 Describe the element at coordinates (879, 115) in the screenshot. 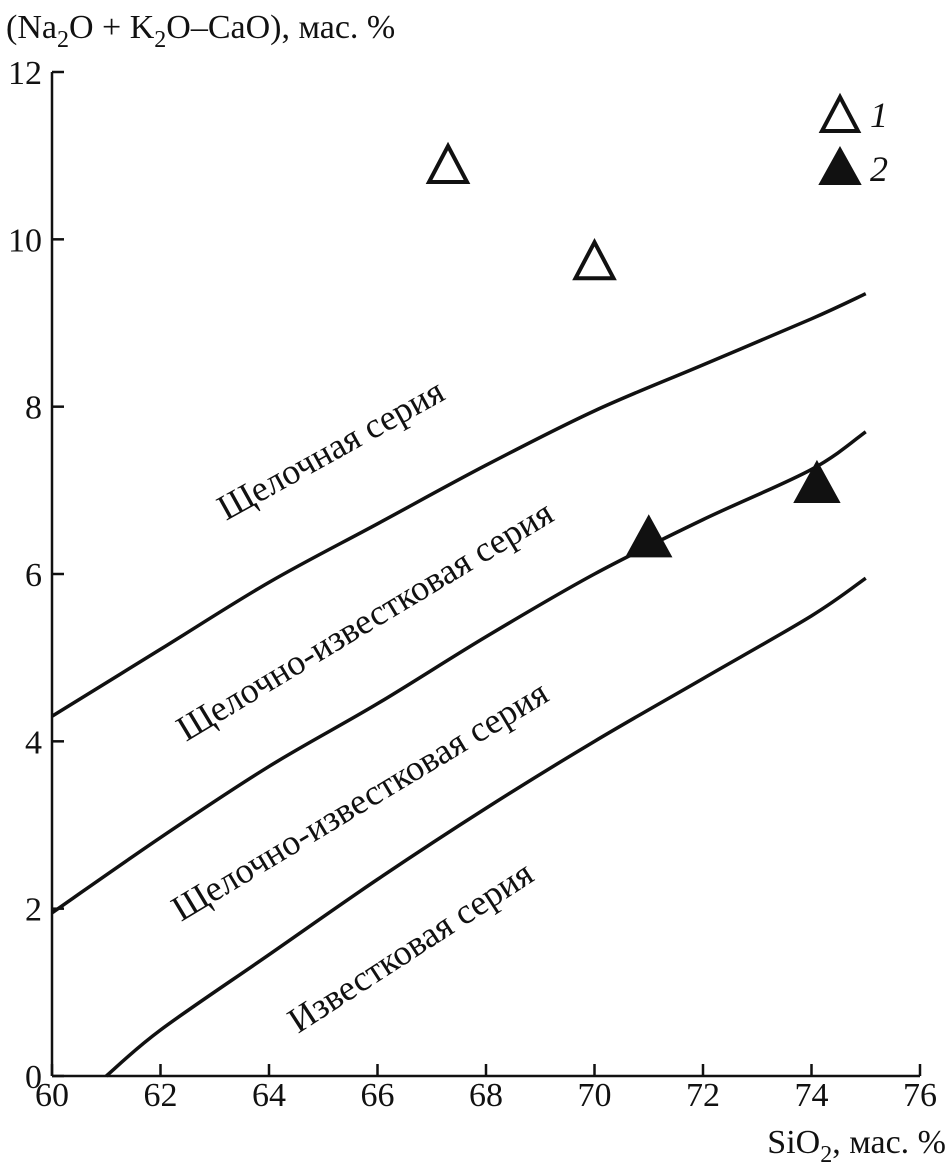

I see `legend-label-1: 1` at that location.